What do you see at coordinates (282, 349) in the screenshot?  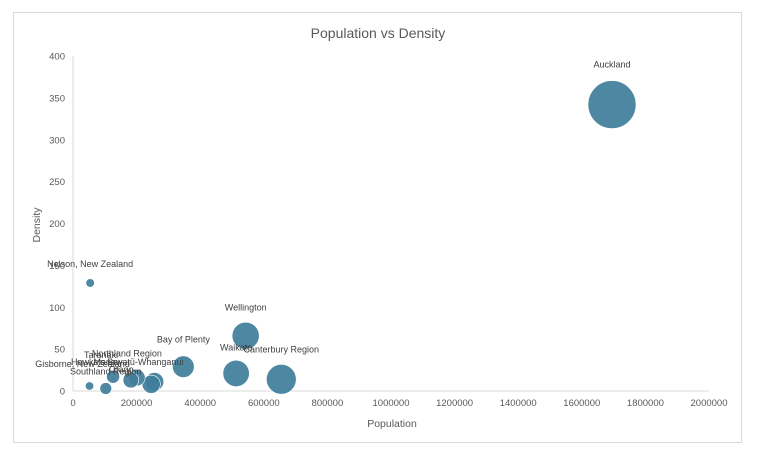 I see `data-label: Canterbury Region` at bounding box center [282, 349].